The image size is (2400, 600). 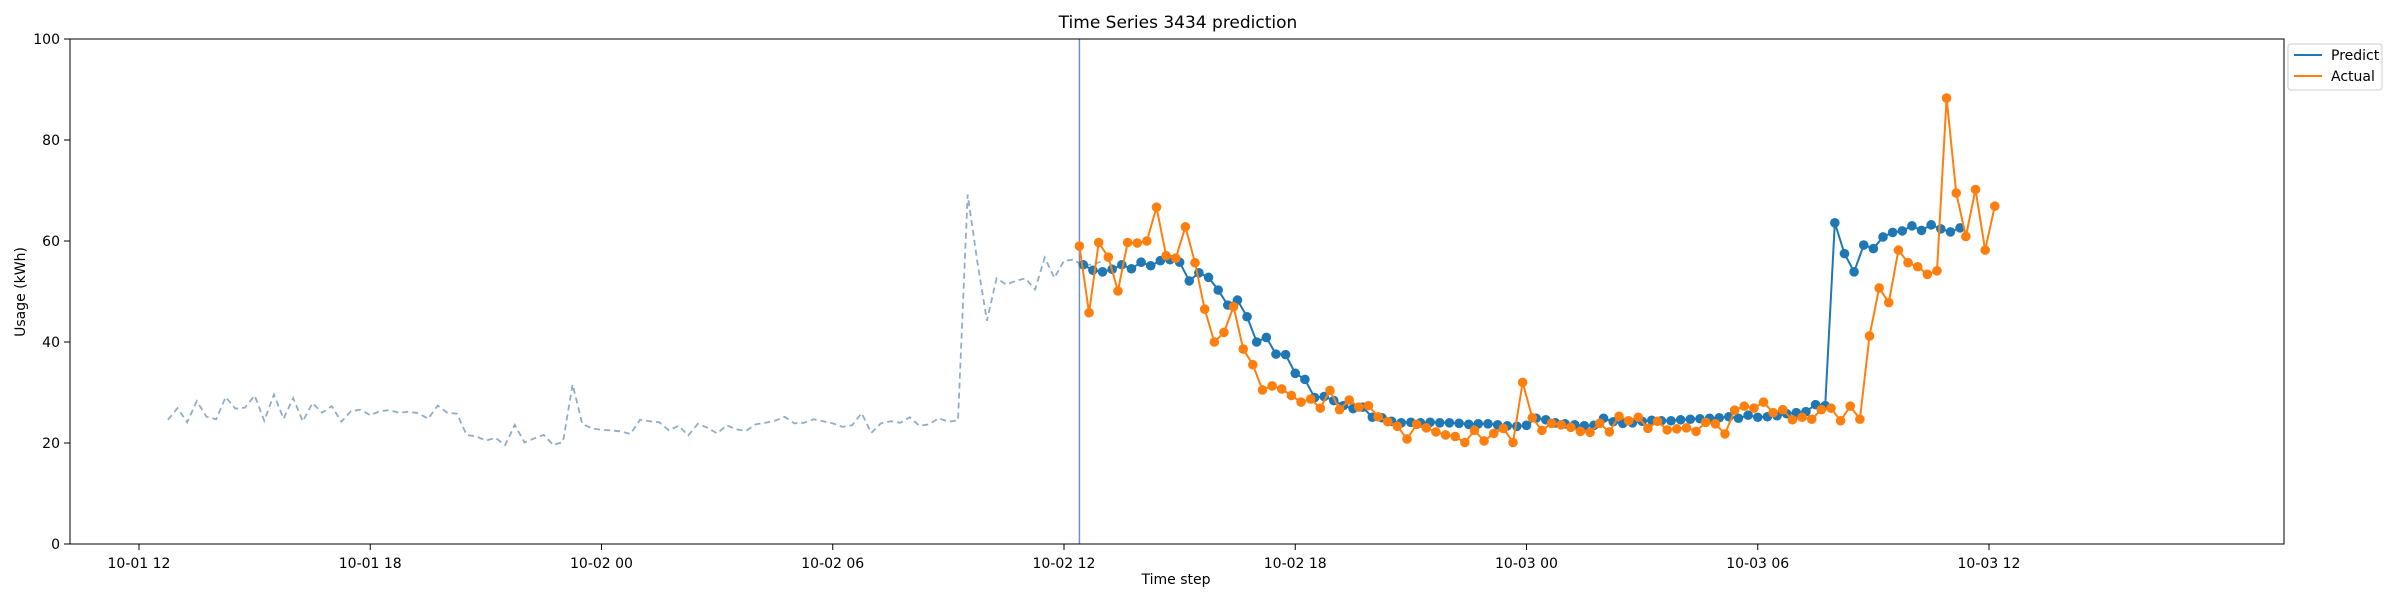 What do you see at coordinates (1176, 580) in the screenshot?
I see `x-axis-title: Time step` at bounding box center [1176, 580].